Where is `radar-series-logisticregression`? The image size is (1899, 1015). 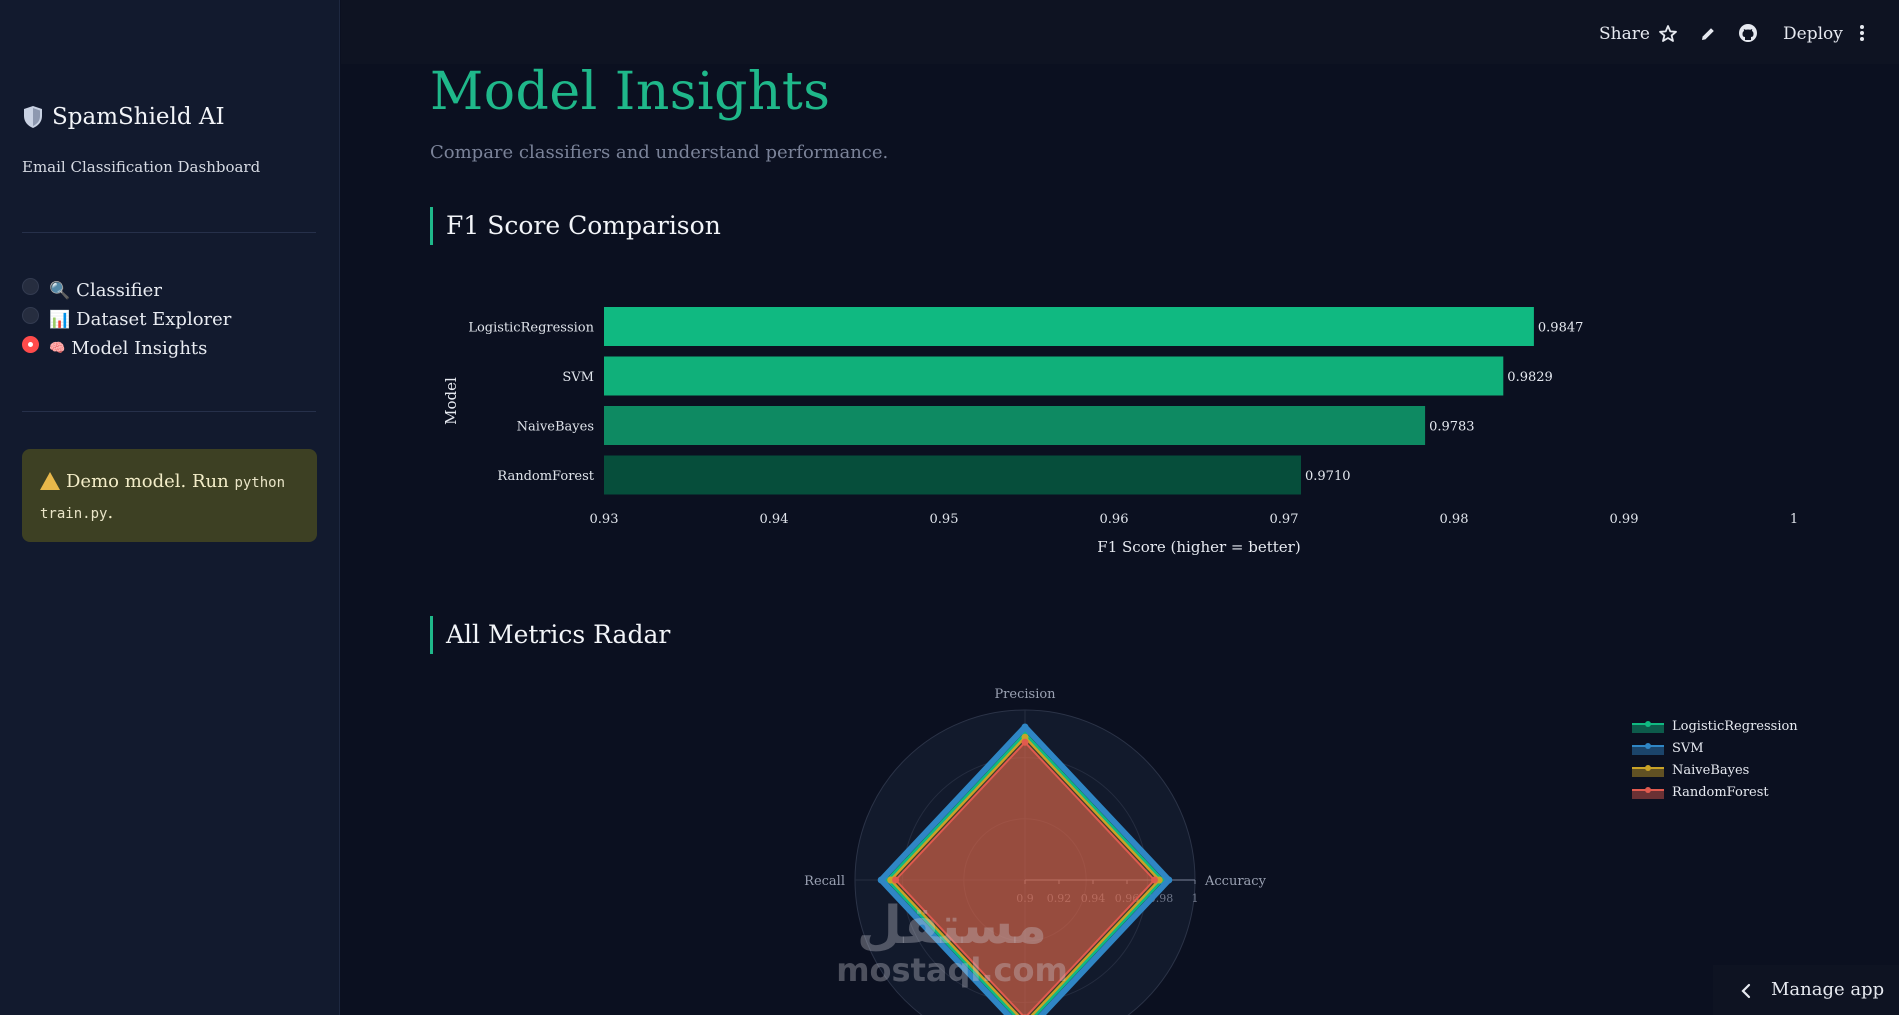 radar-series-logisticregression is located at coordinates (1025, 873).